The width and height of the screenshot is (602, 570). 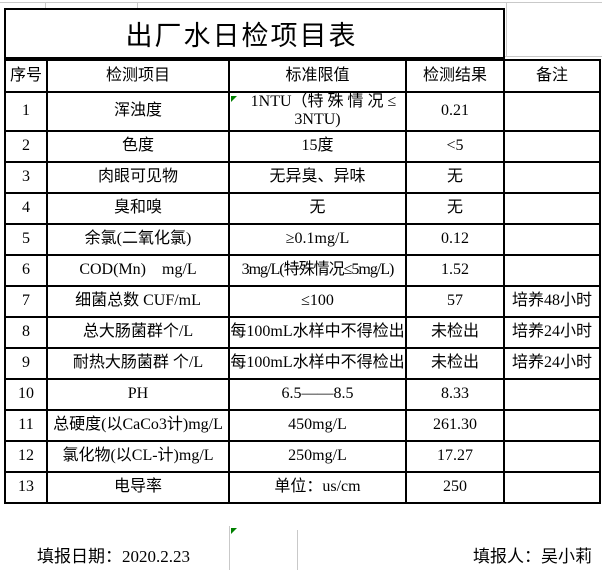 I want to click on table-header-row: 序号 检测项目 标准限值 检测结果 备注, so click(x=302, y=76).